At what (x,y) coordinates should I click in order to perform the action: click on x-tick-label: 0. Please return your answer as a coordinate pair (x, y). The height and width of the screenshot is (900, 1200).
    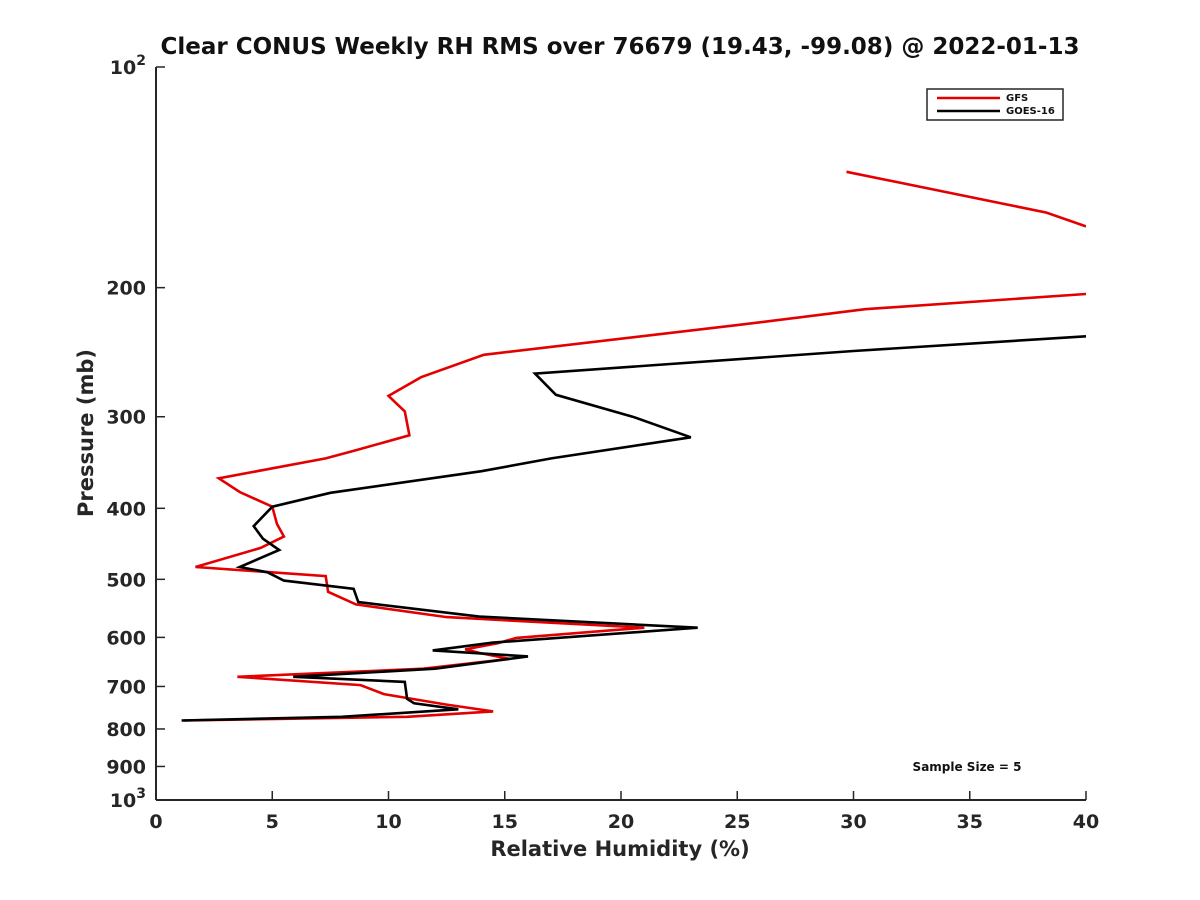
    Looking at the image, I should click on (155, 822).